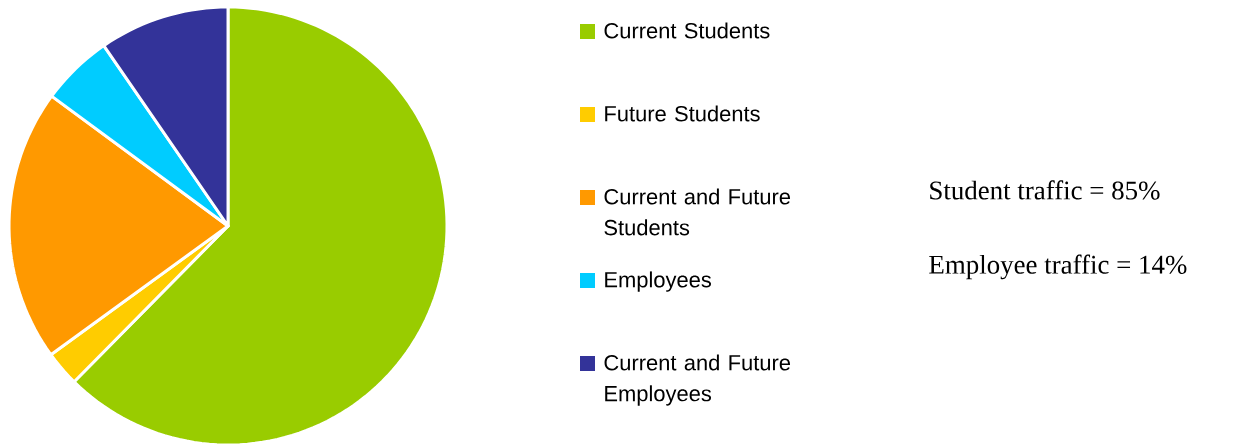 This screenshot has width=1251, height=447. Describe the element at coordinates (697, 380) in the screenshot. I see `legend-label: Current and Future Employees` at that location.